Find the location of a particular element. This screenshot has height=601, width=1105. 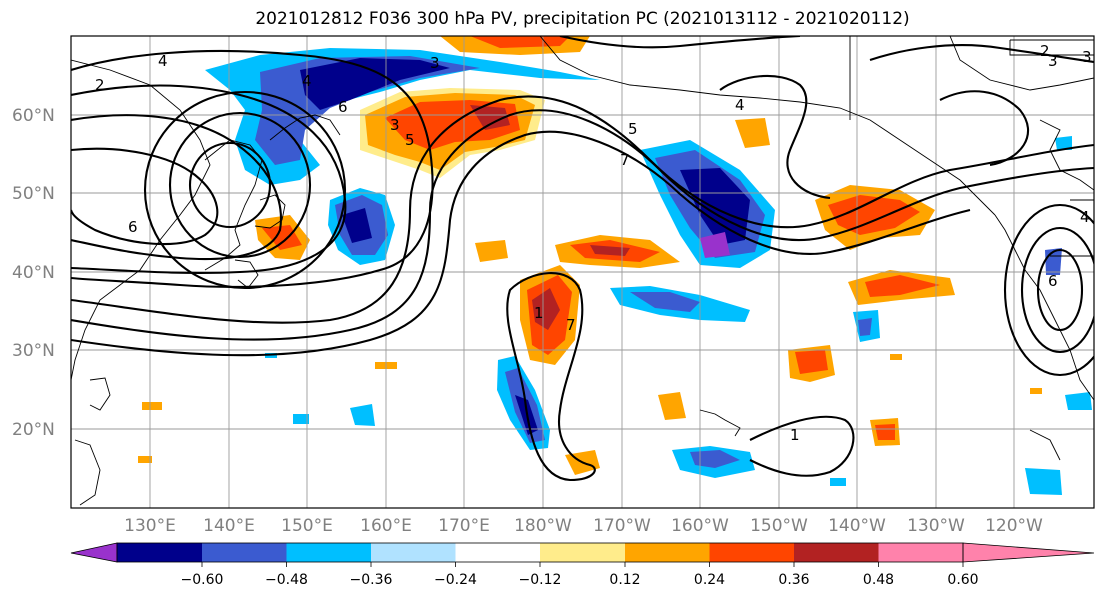

lat-label: 60°N is located at coordinates (33, 116).